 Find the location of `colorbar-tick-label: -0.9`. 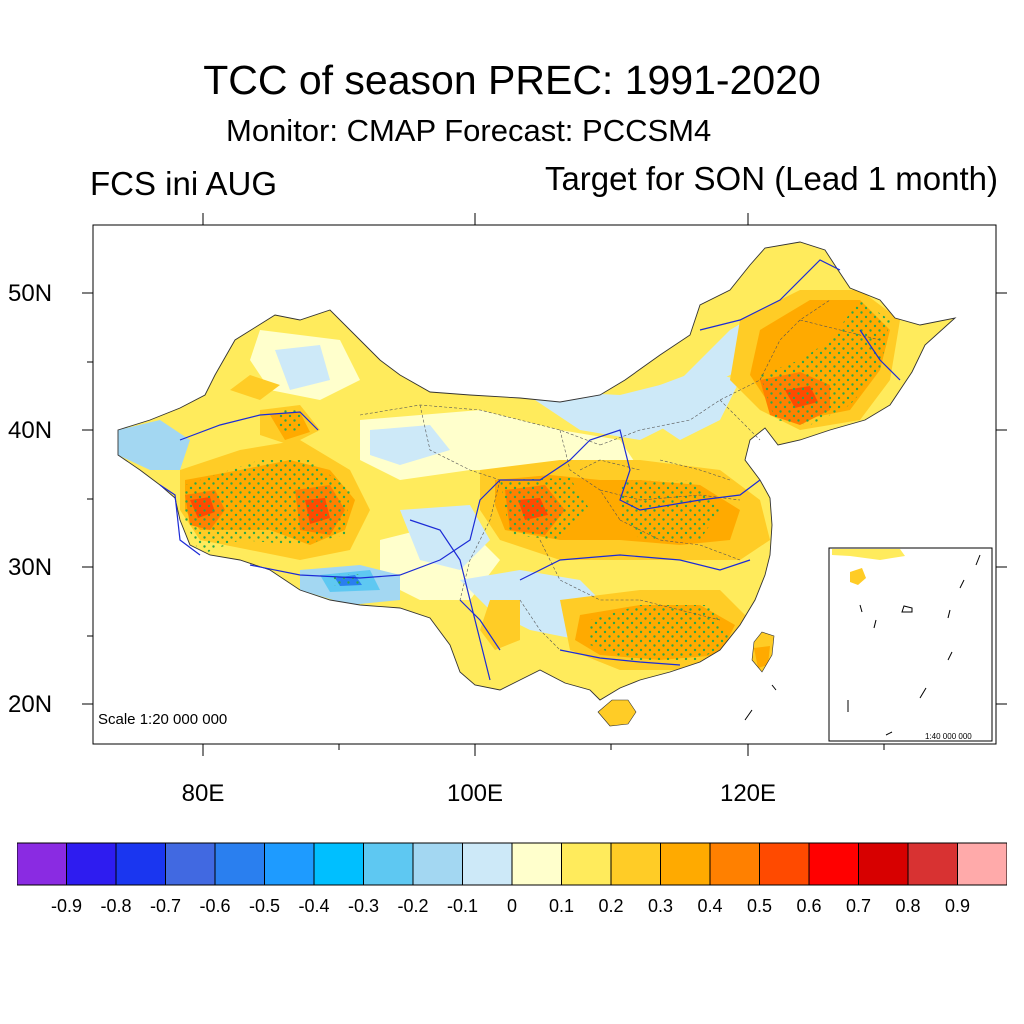

colorbar-tick-label: -0.9 is located at coordinates (66, 906).